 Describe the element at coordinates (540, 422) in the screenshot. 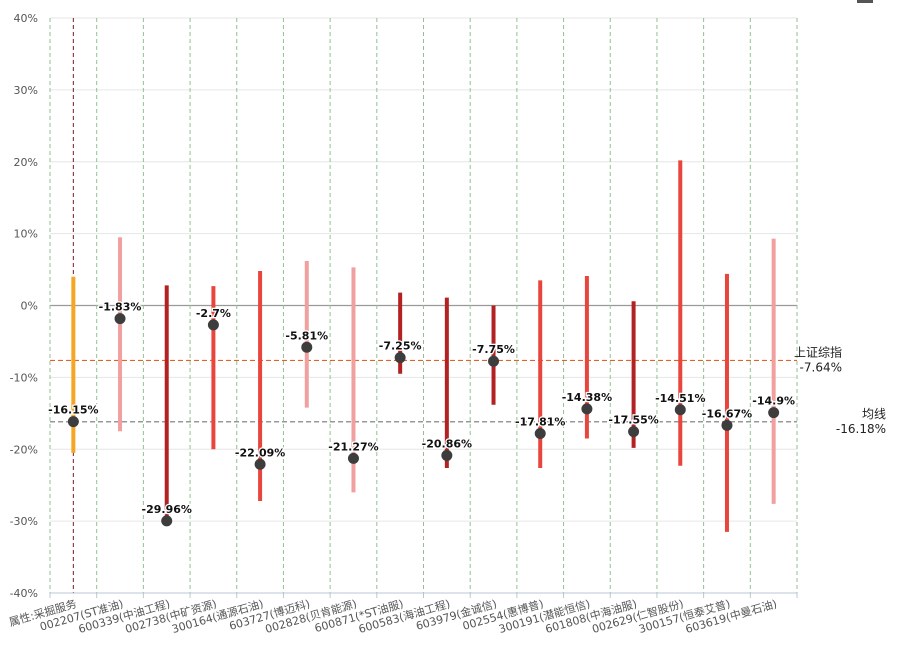

I see `value-label: -17.81%` at that location.